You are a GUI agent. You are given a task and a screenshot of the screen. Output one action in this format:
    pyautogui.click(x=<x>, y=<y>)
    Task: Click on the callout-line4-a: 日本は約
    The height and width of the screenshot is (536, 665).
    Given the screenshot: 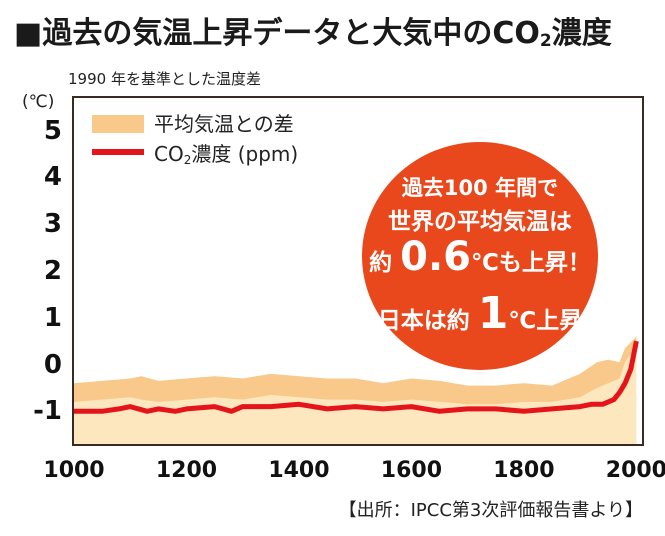 What is the action you would take?
    pyautogui.click(x=423, y=321)
    